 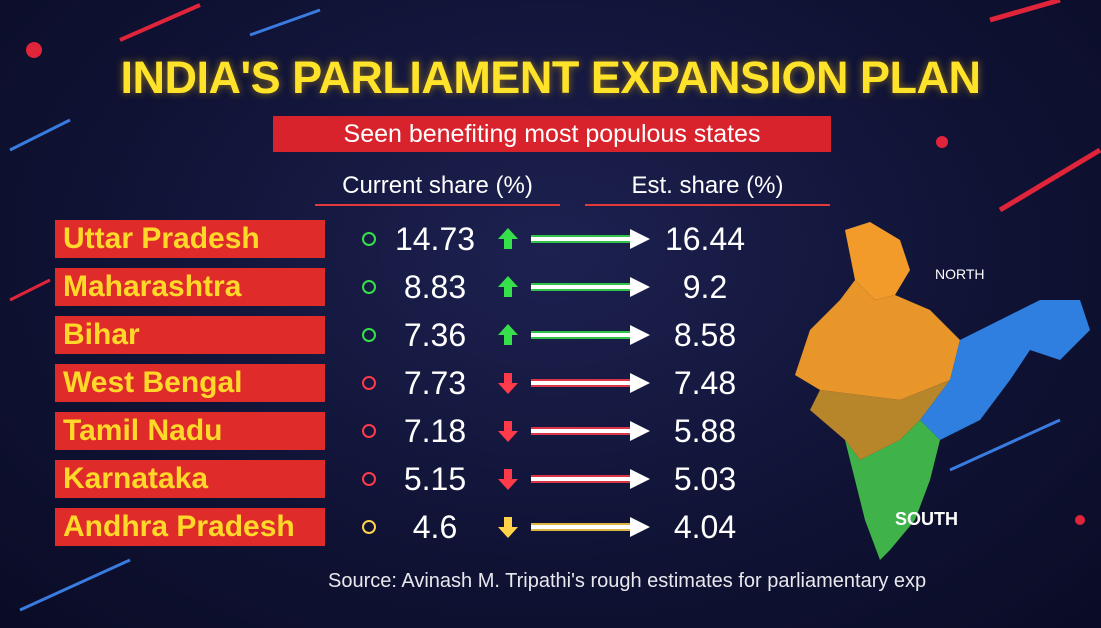 What do you see at coordinates (437, 188) in the screenshot?
I see `column-header: Current share (%)` at bounding box center [437, 188].